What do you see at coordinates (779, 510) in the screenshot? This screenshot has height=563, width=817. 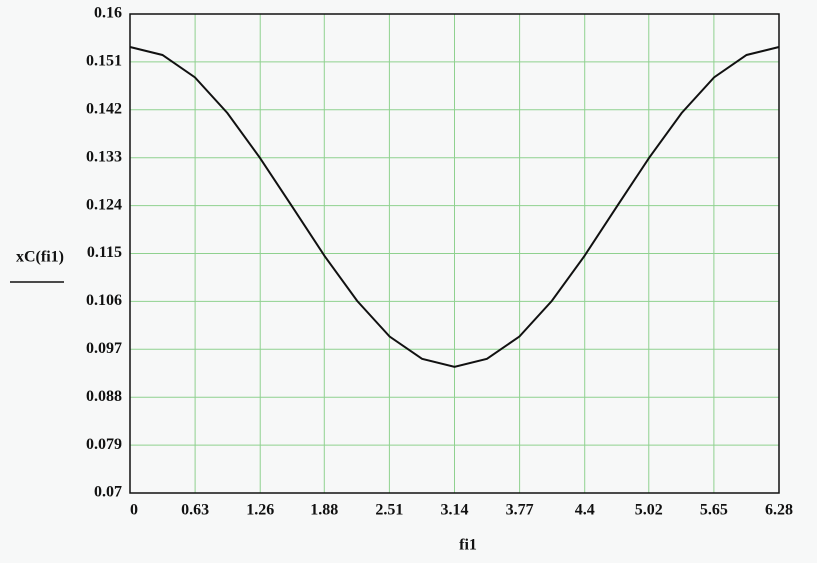 I see `x-tick-label: 6.28` at bounding box center [779, 510].